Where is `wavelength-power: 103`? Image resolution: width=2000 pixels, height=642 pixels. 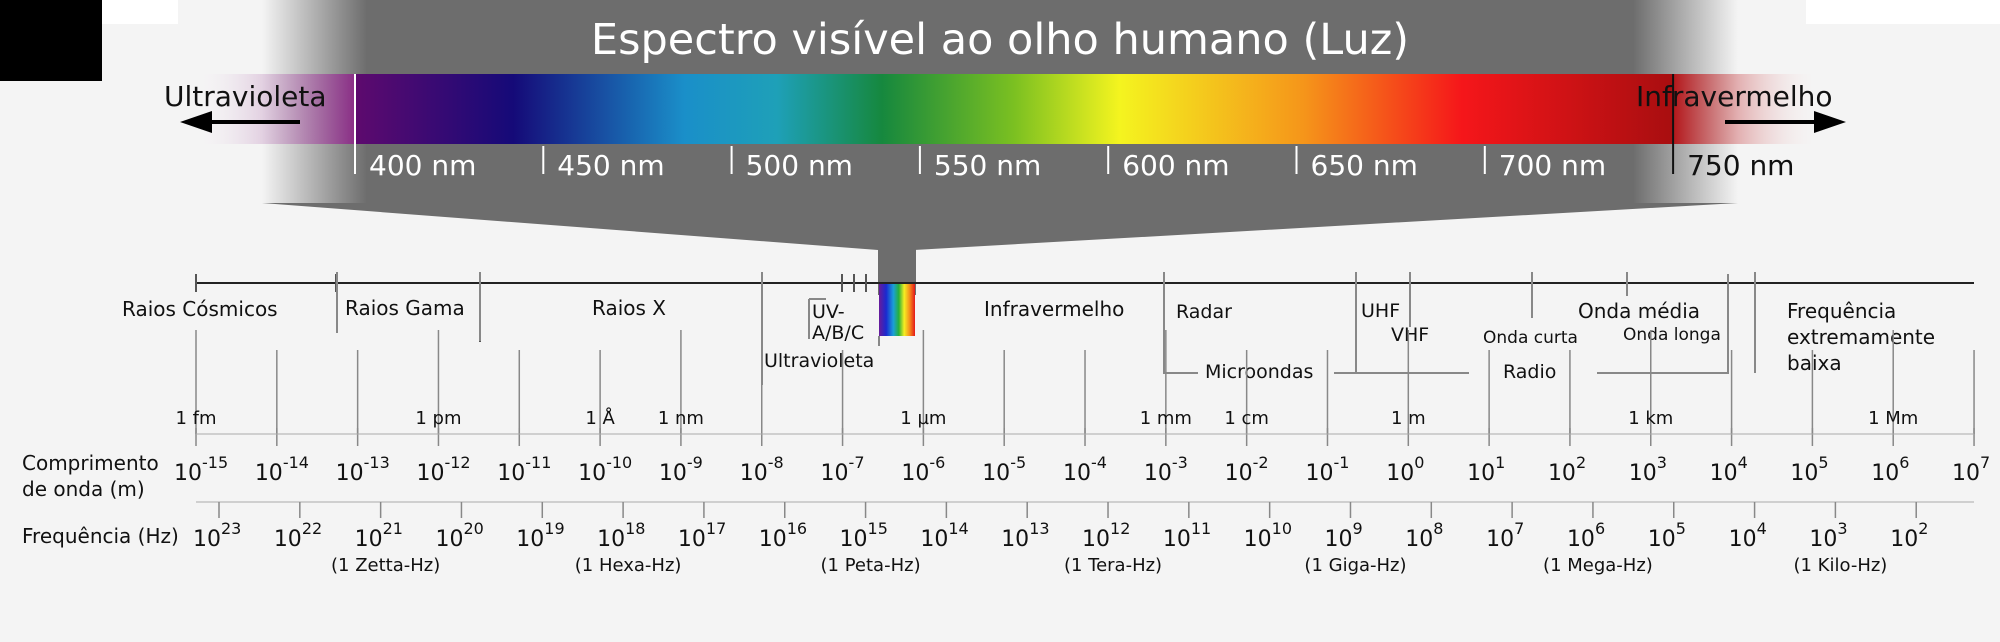 wavelength-power: 103 is located at coordinates (1648, 469).